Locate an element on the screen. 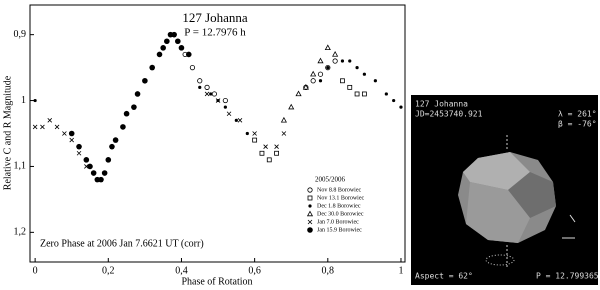 Image resolution: width=600 pixels, height=290 pixels. model-lambda: λ = 261° is located at coordinates (577, 114).